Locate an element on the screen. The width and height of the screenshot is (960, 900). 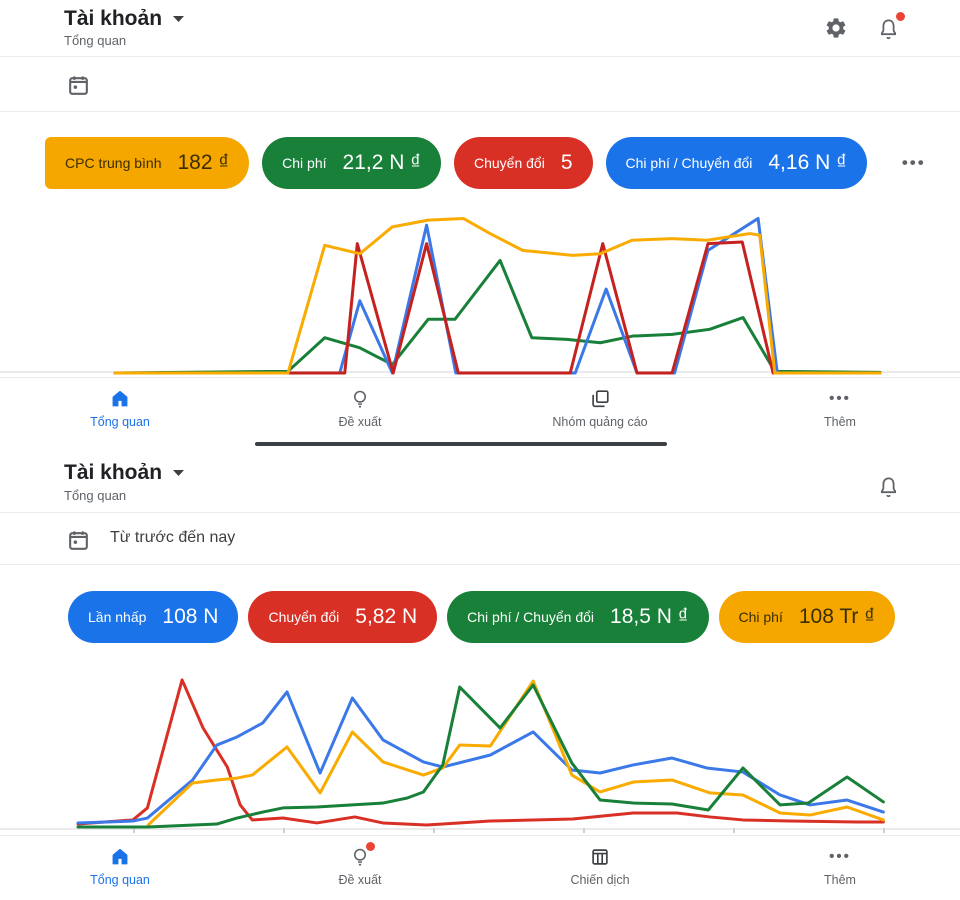
bottom-nav-2: Tổng quan Đề xuất Chiến dịch ••• Thêm is located at coordinates (480, 867).